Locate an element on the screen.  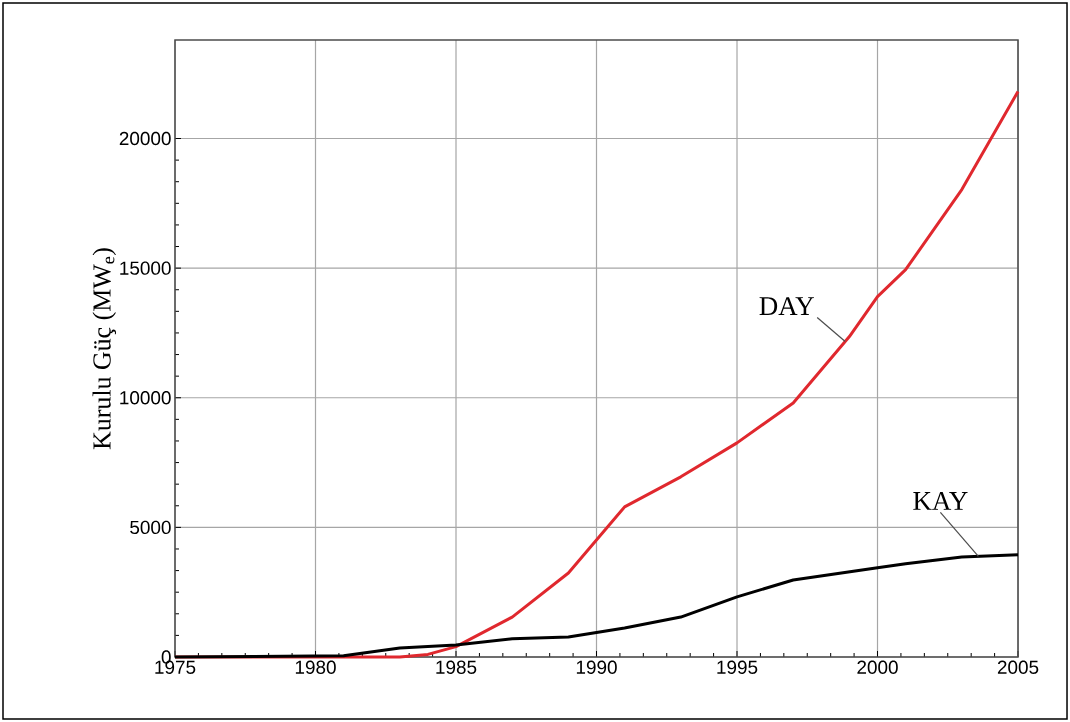
x-tick-label: 1980 is located at coordinates (315, 667).